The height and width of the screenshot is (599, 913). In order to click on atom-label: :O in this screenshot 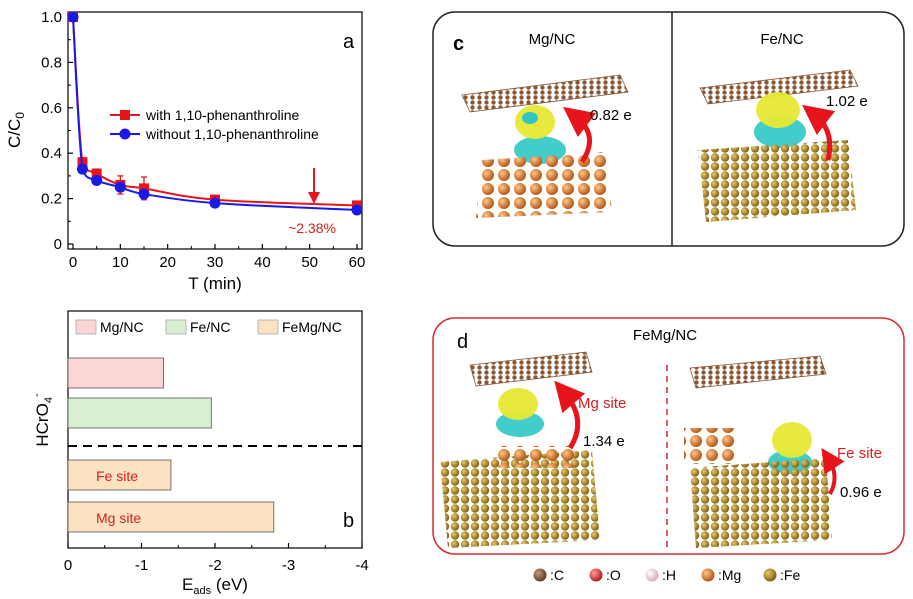, I will do `click(613, 575)`.